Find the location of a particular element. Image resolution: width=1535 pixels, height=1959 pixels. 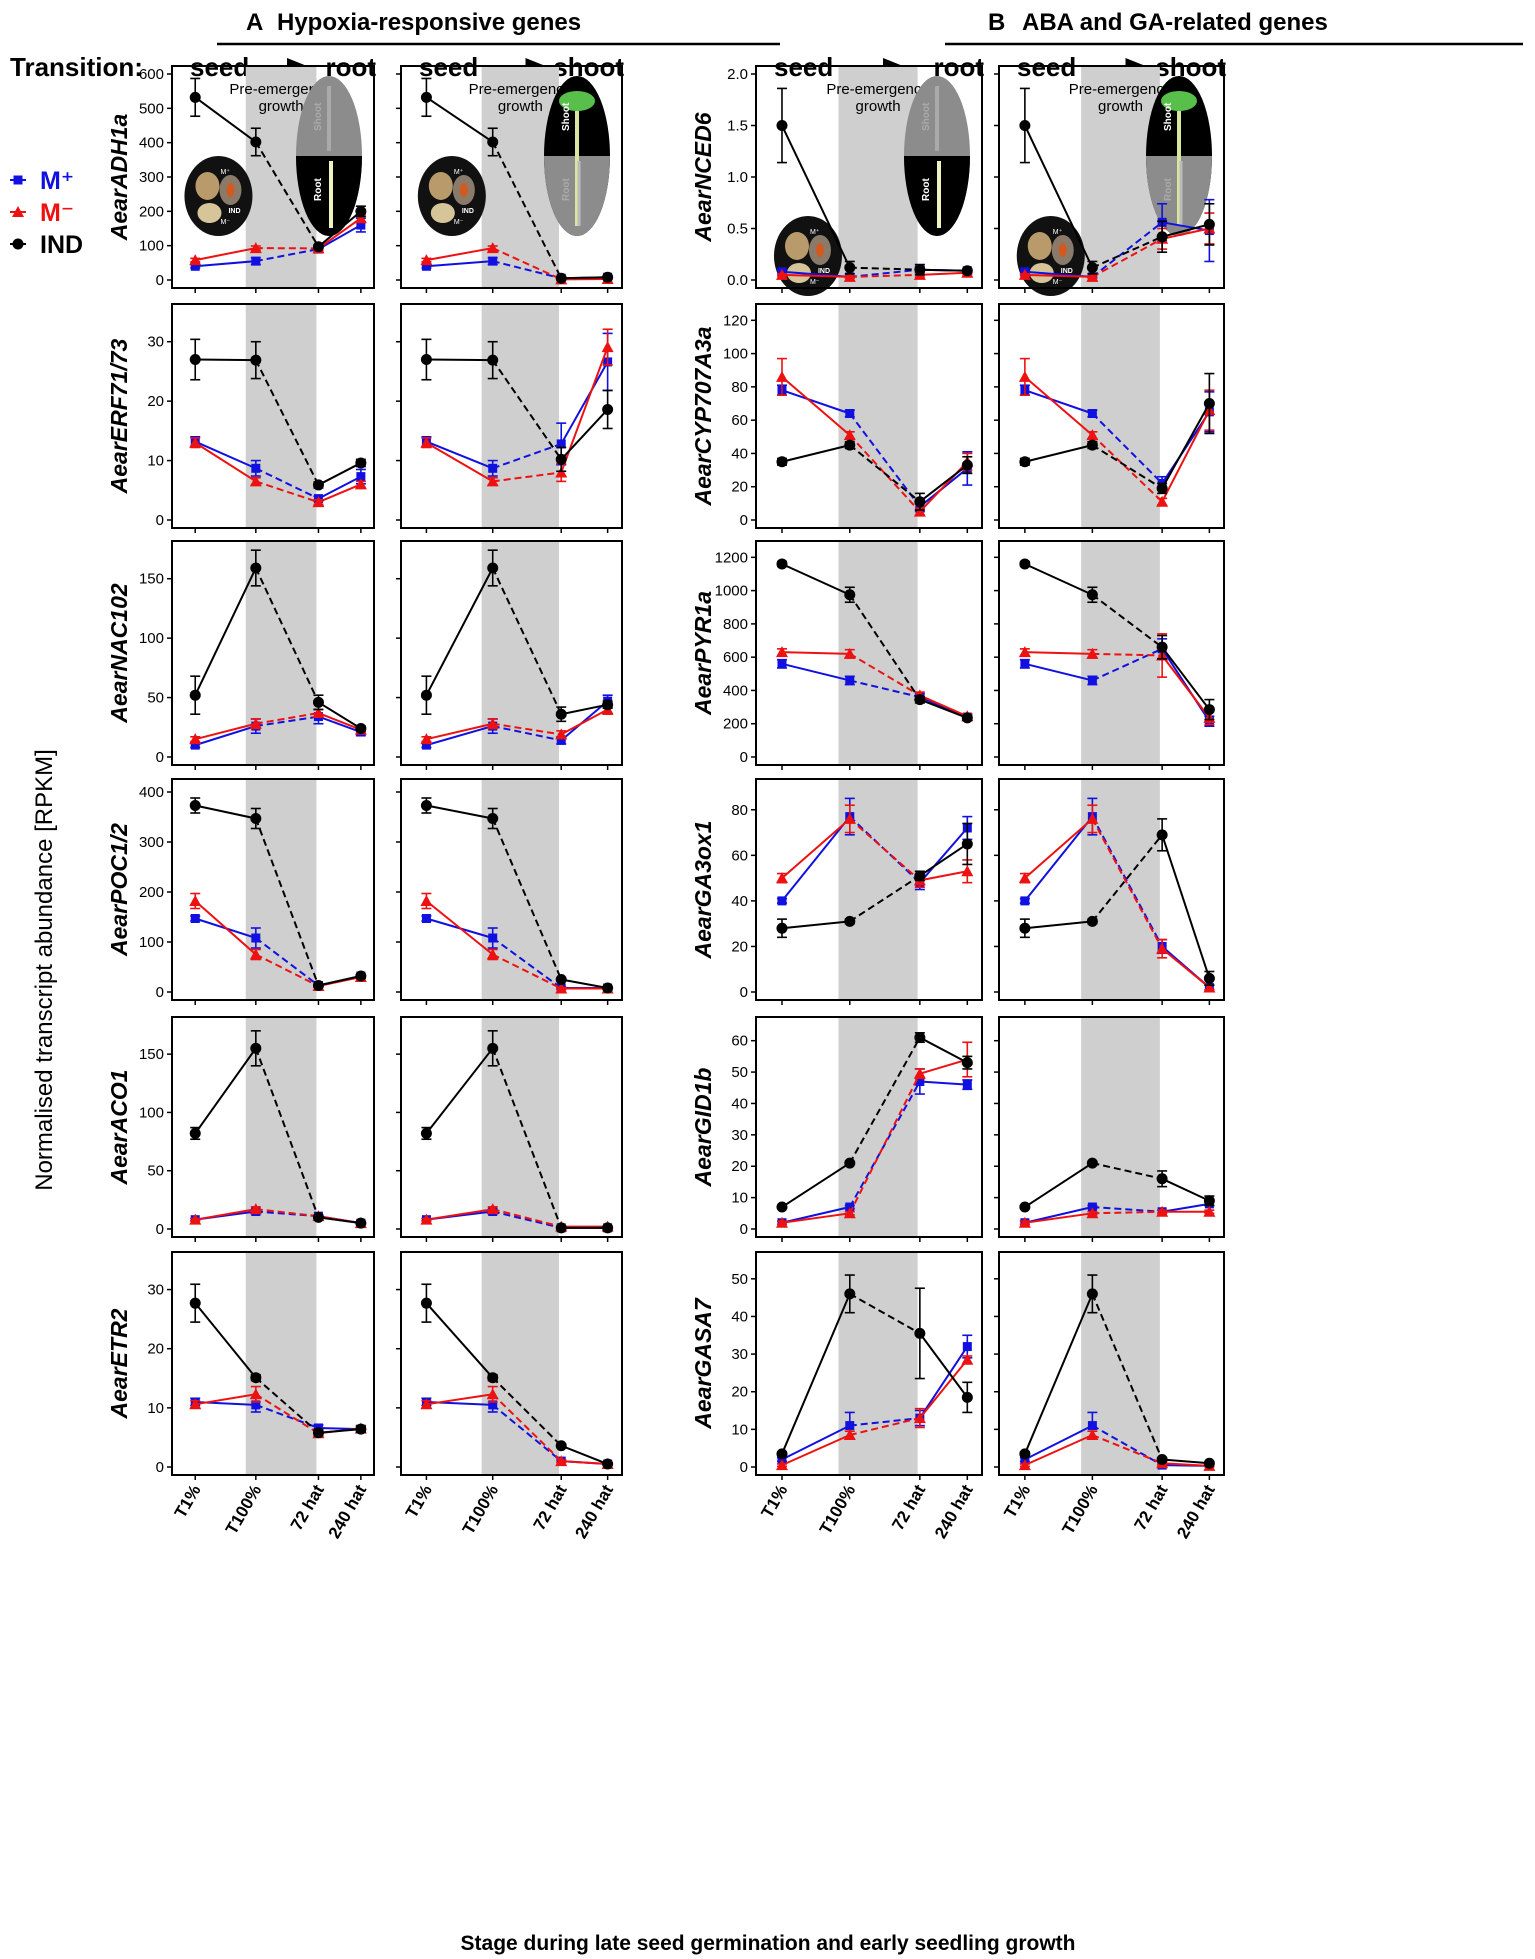

x-tick-label: 72 hat is located at coordinates (550, 1507).